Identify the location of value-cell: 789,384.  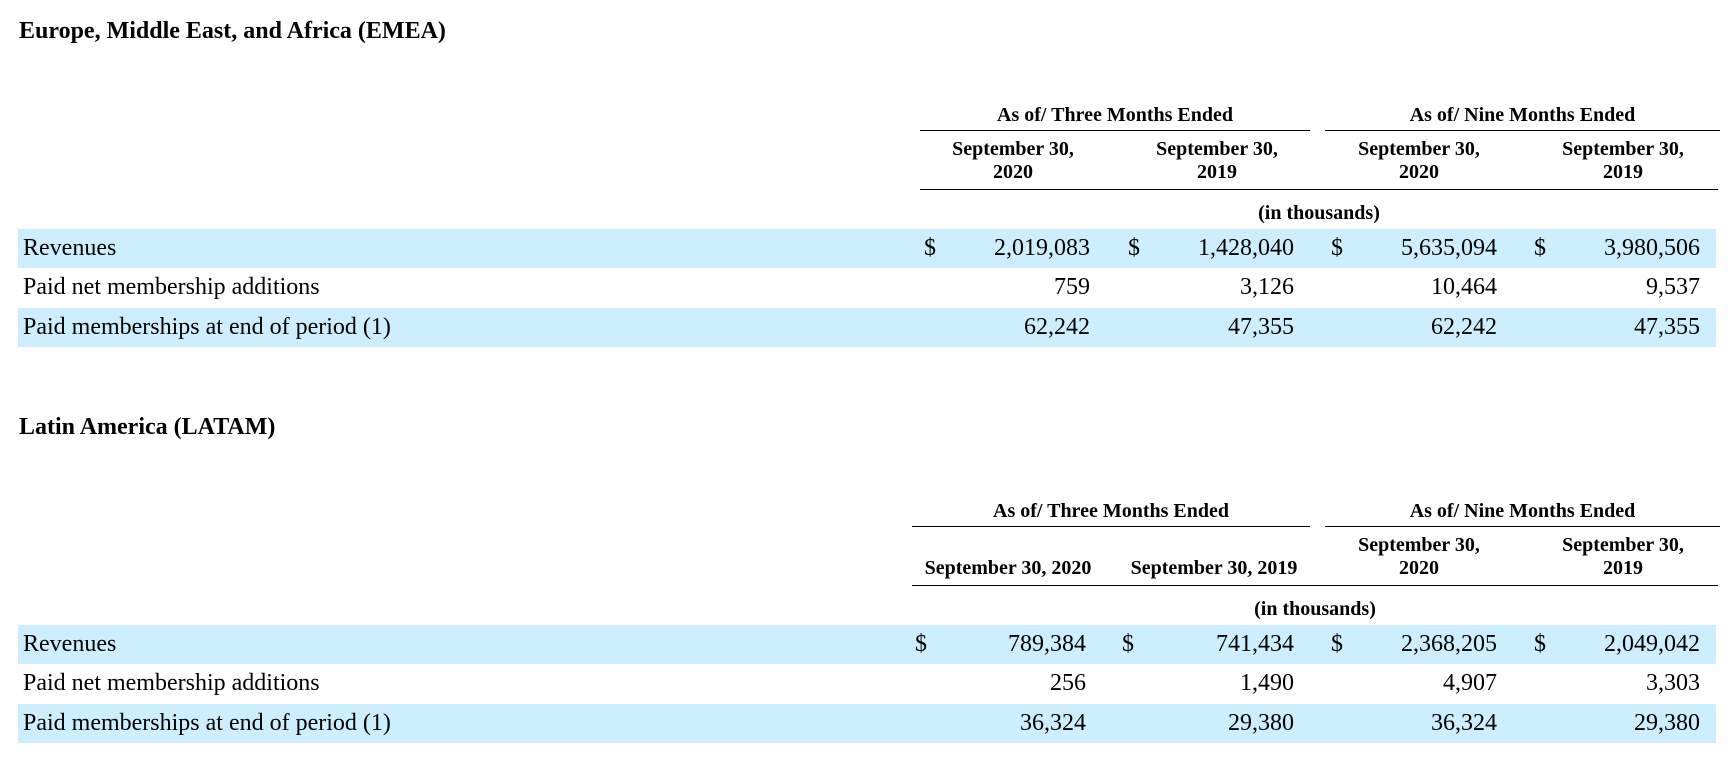
(1047, 644).